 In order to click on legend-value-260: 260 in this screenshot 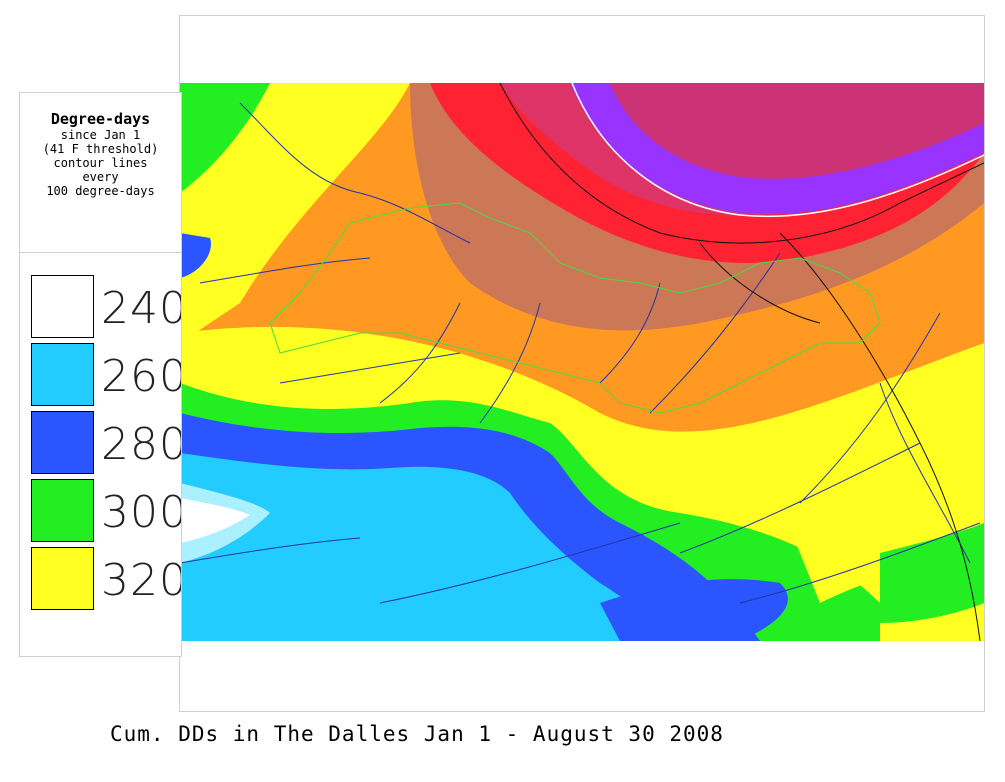, I will do `click(141, 376)`.